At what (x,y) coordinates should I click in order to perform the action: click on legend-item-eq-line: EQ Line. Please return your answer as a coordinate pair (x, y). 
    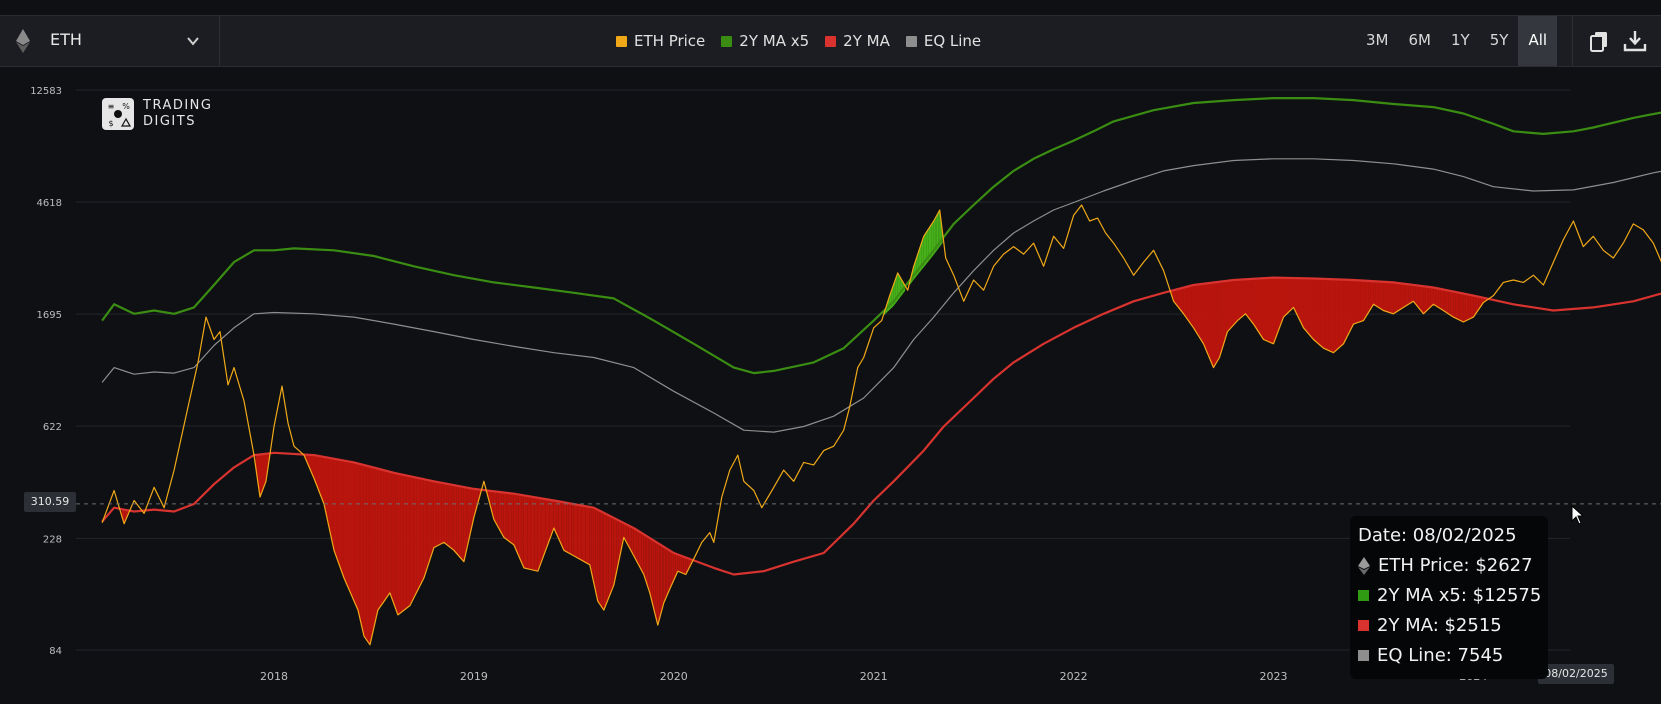
    Looking at the image, I should click on (943, 41).